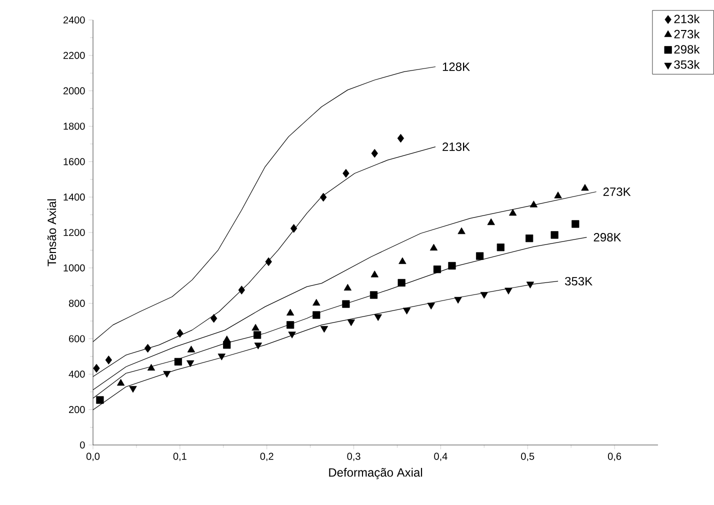 The image size is (714, 505). What do you see at coordinates (51, 232) in the screenshot?
I see `y-axis-title: Tensão Axial` at bounding box center [51, 232].